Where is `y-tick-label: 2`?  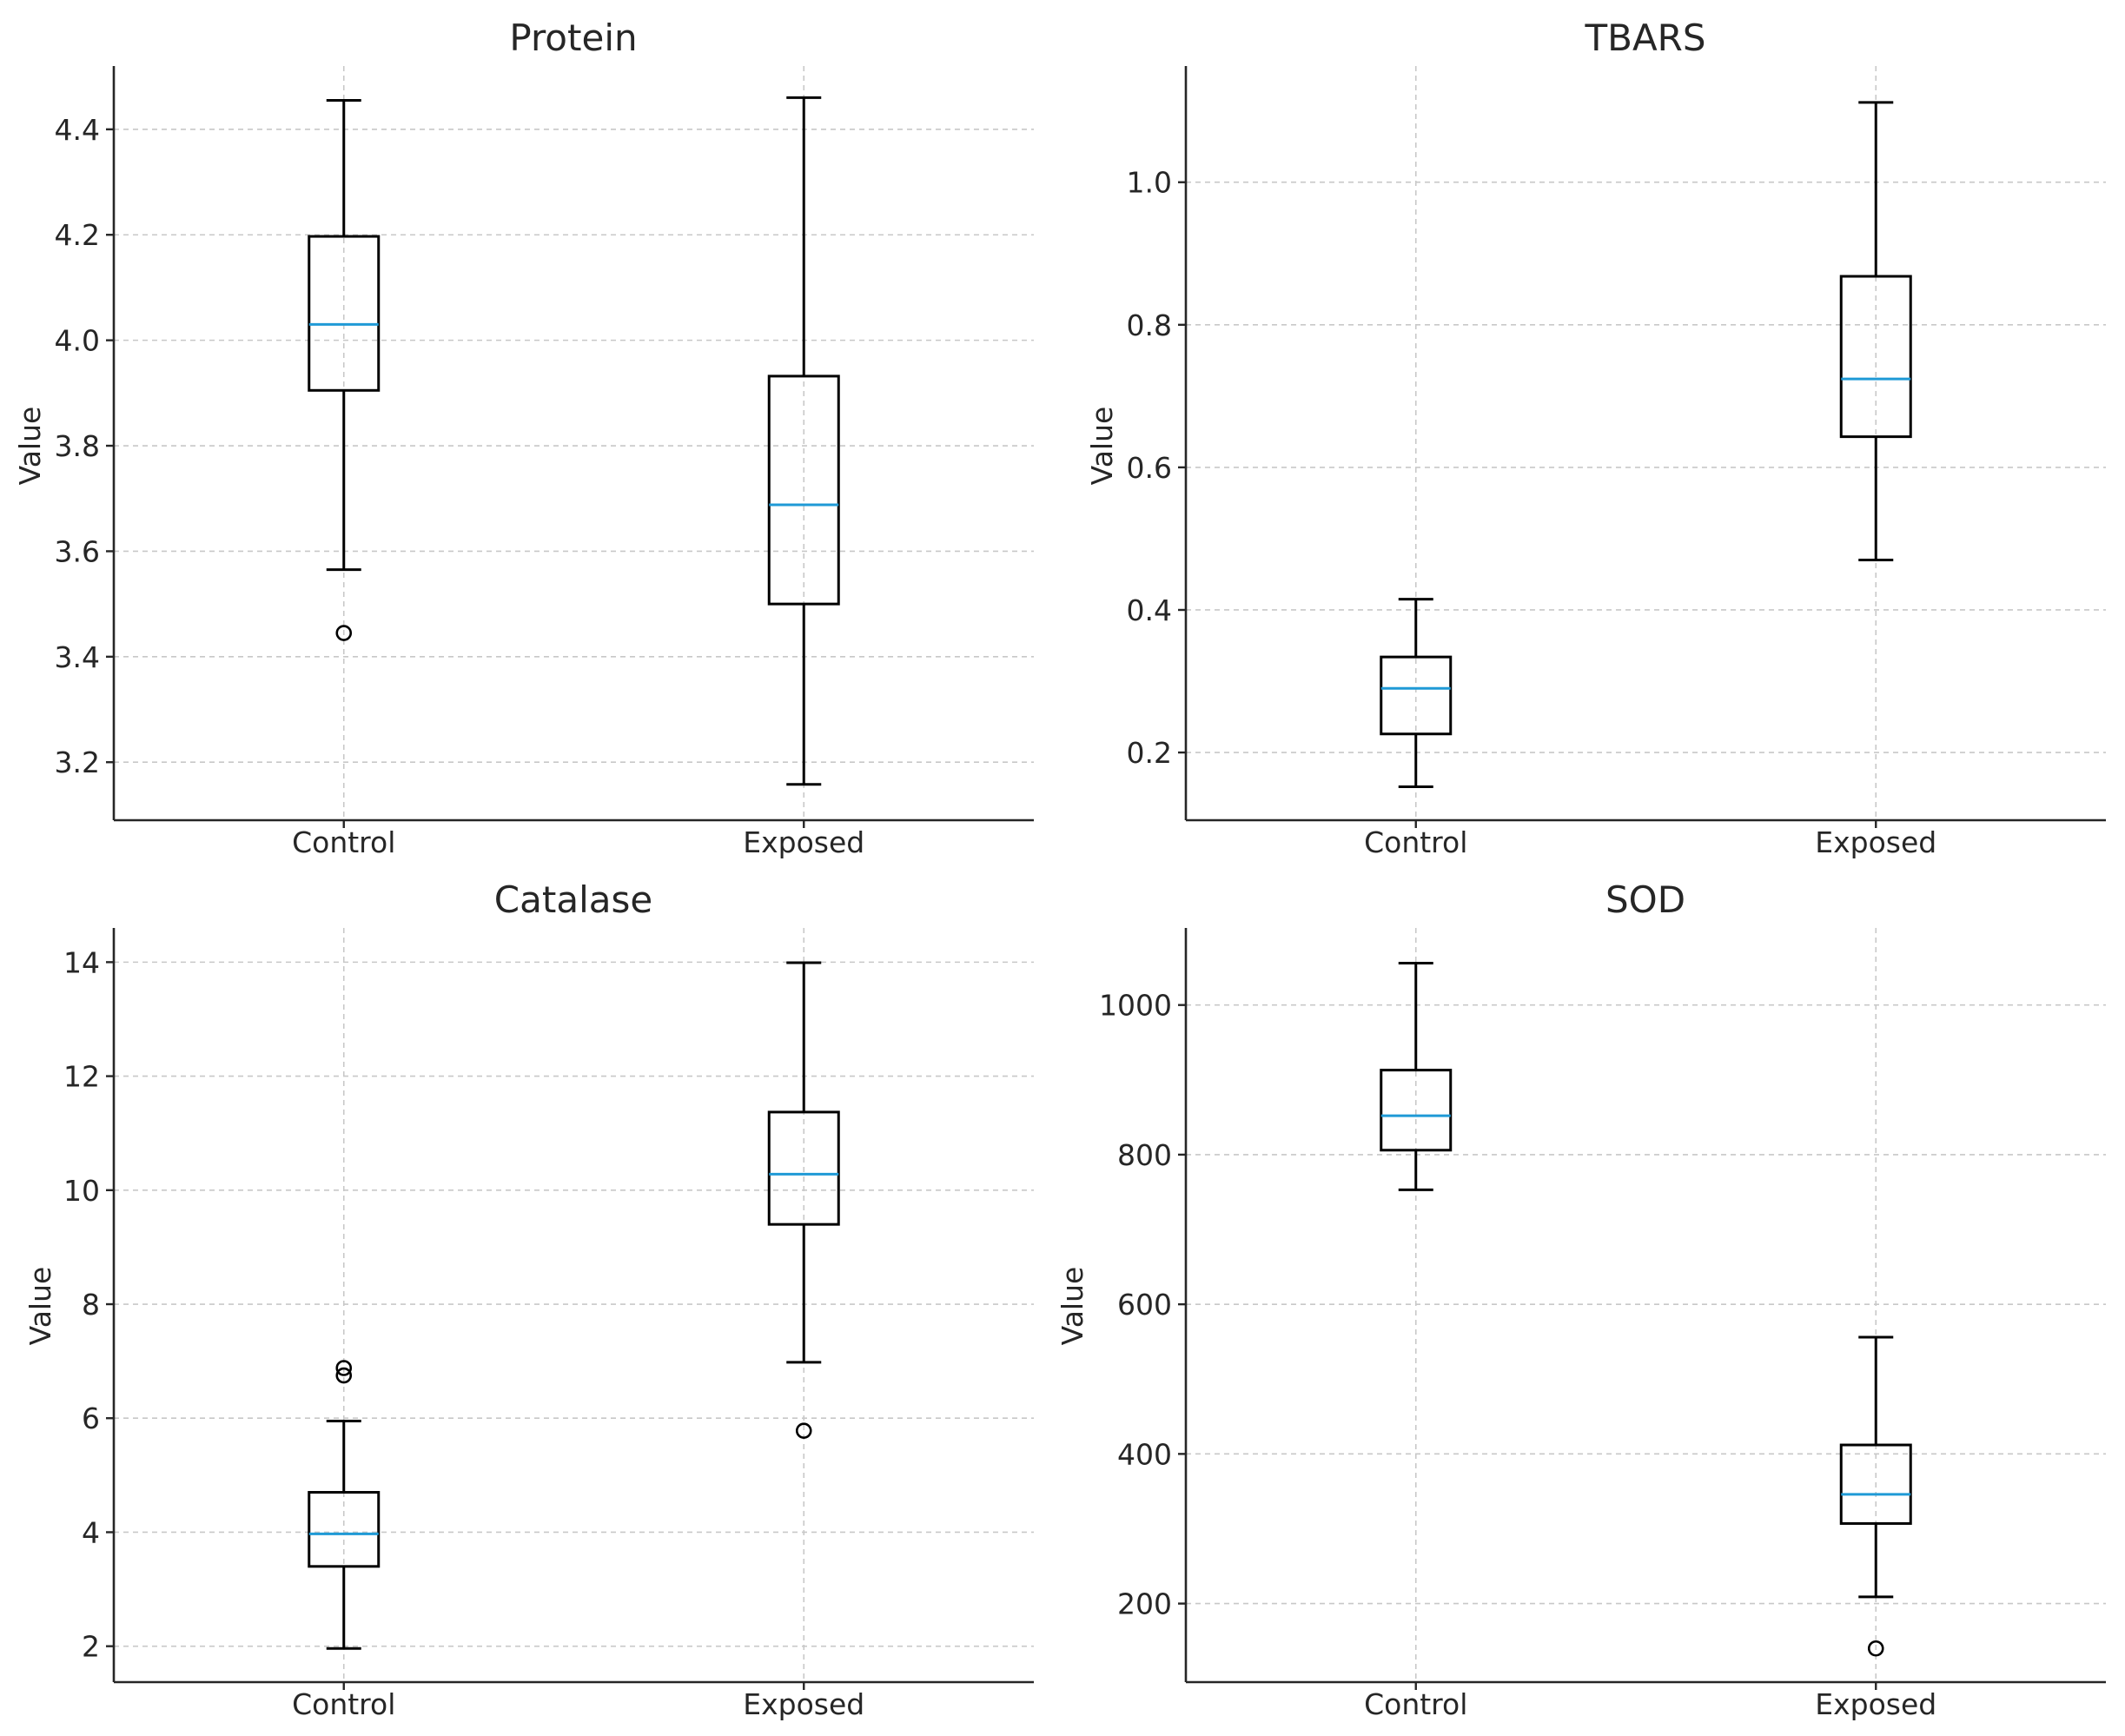 y-tick-label: 2 is located at coordinates (91, 1647).